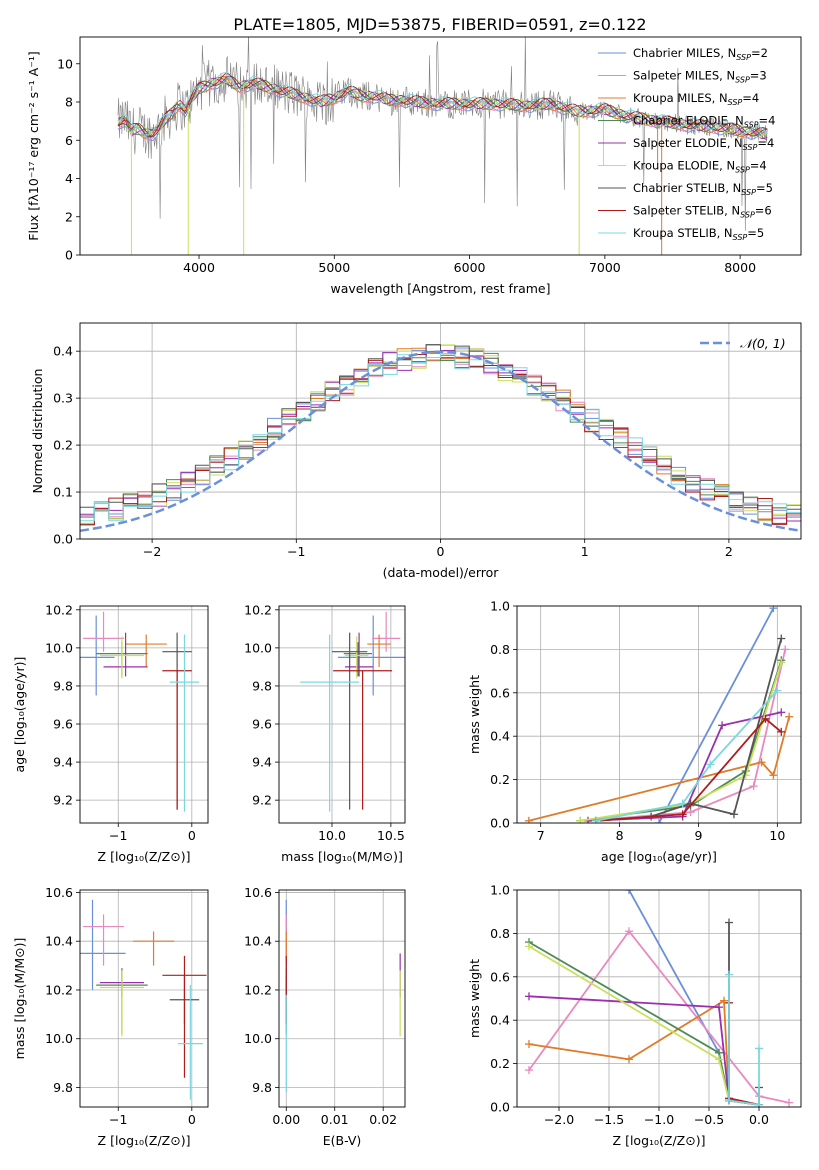  Describe the element at coordinates (63, 398) in the screenshot. I see `y-tick-label: 0.3` at that location.